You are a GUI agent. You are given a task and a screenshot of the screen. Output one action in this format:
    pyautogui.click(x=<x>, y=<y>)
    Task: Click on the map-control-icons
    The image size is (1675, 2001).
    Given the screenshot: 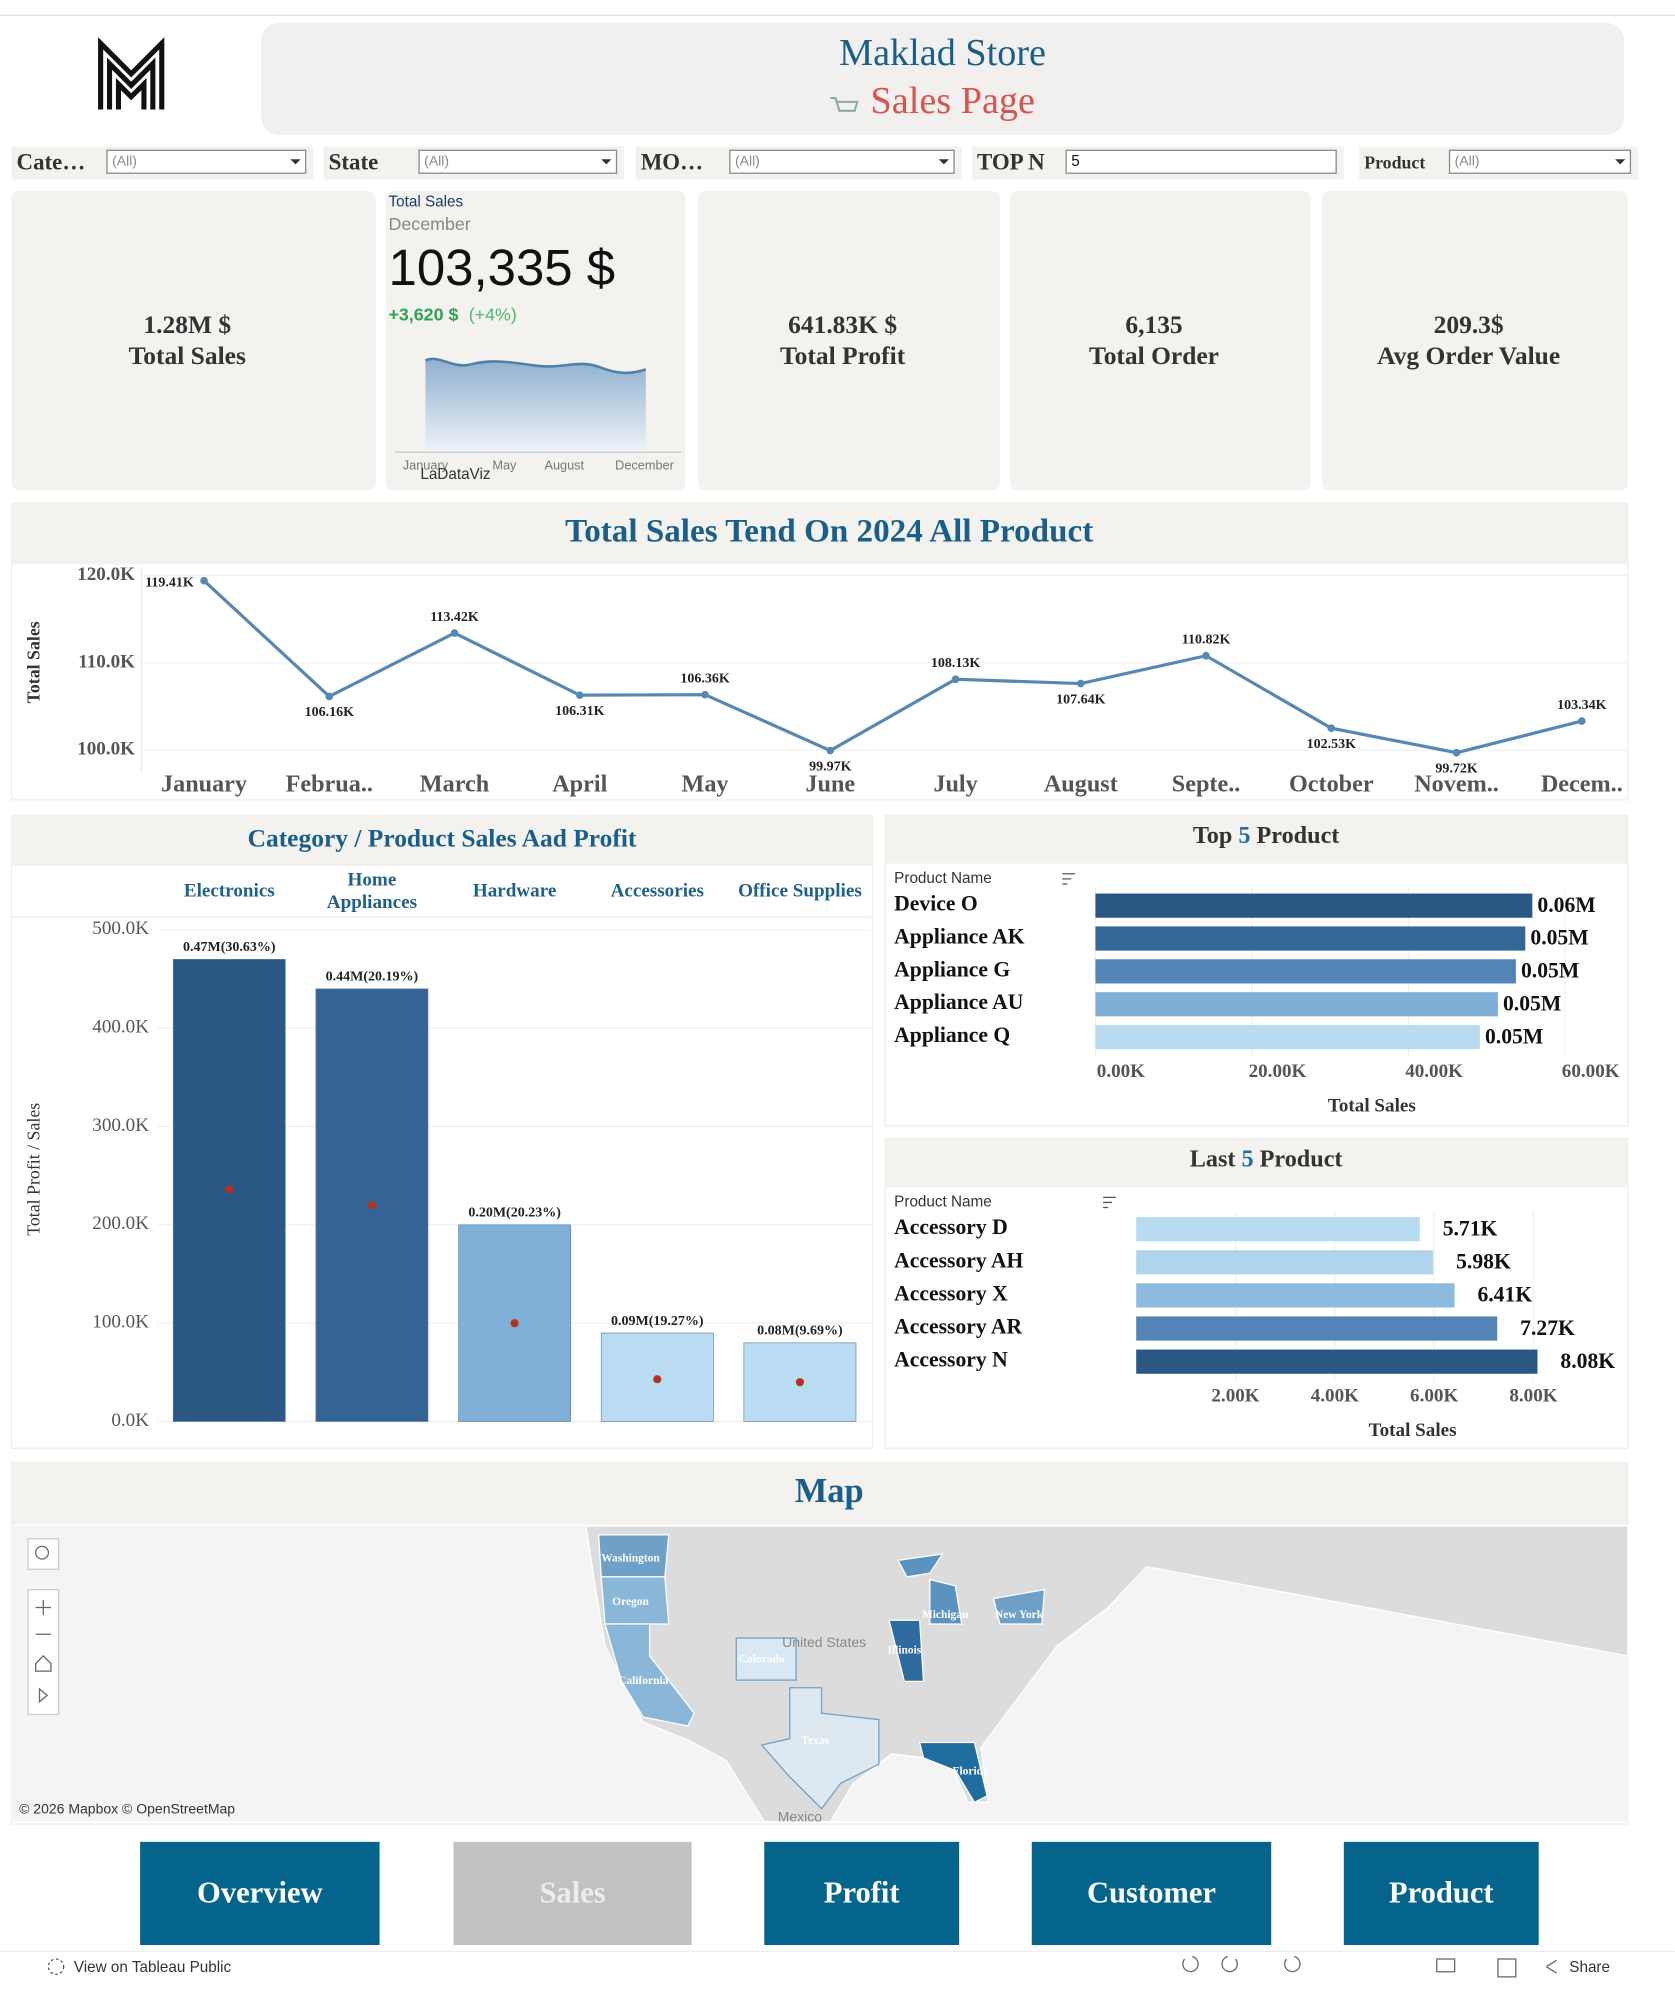 What is the action you would take?
    pyautogui.click(x=43, y=1651)
    